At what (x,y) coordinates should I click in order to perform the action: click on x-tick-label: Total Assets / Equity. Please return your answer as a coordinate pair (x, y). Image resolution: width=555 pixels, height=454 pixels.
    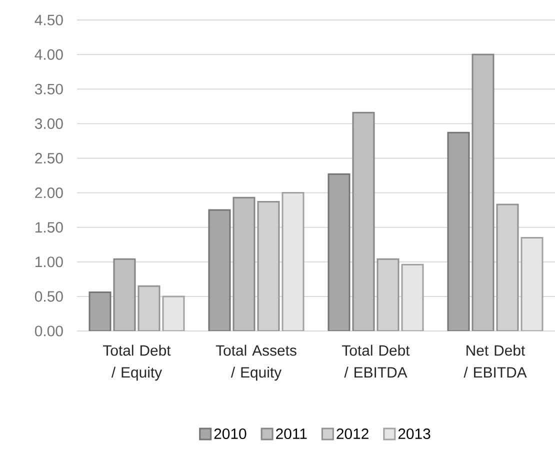
    Looking at the image, I should click on (256, 362).